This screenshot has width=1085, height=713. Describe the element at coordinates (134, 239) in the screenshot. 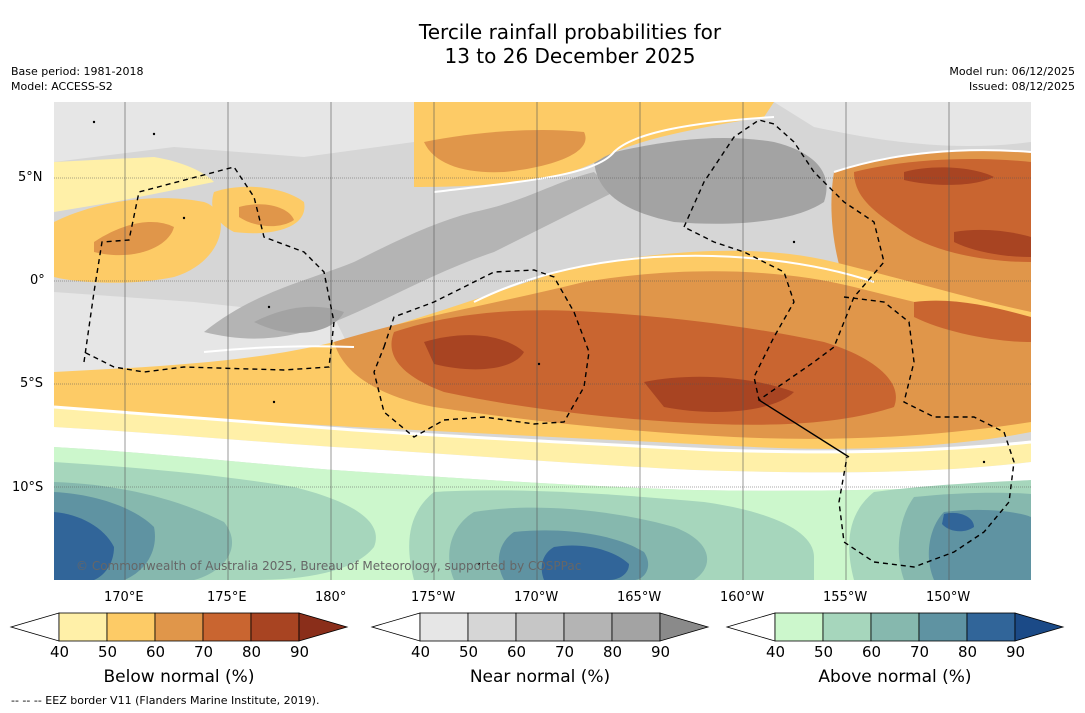

I see `below-normal-60-nw` at that location.